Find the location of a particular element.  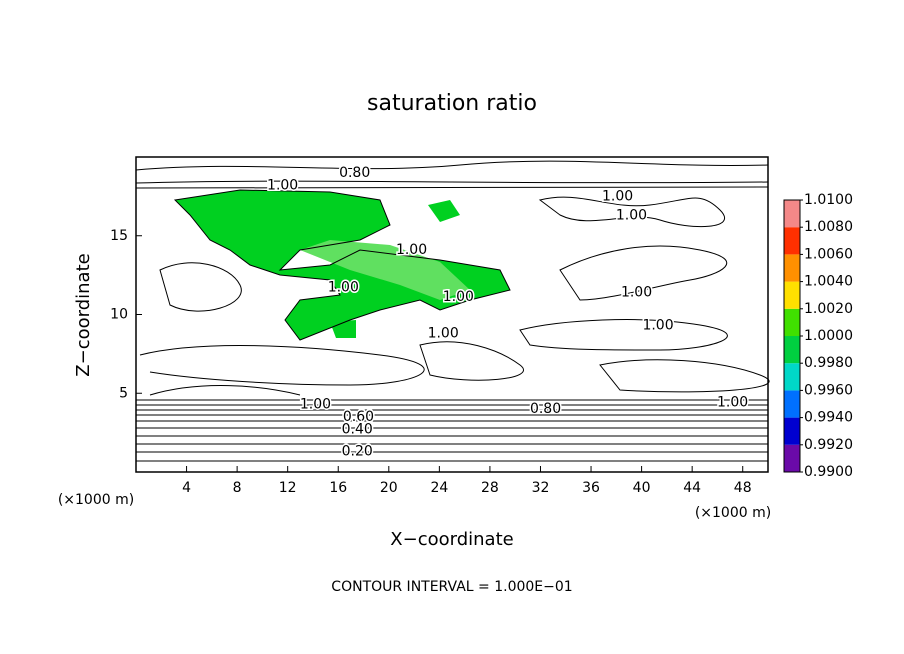

x-tick-label: 28 is located at coordinates (490, 488).